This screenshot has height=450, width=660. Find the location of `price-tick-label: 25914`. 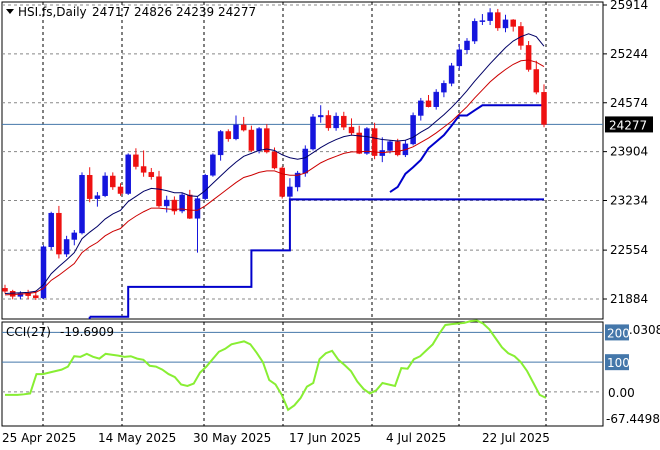

price-tick-label: 25914 is located at coordinates (629, 6).